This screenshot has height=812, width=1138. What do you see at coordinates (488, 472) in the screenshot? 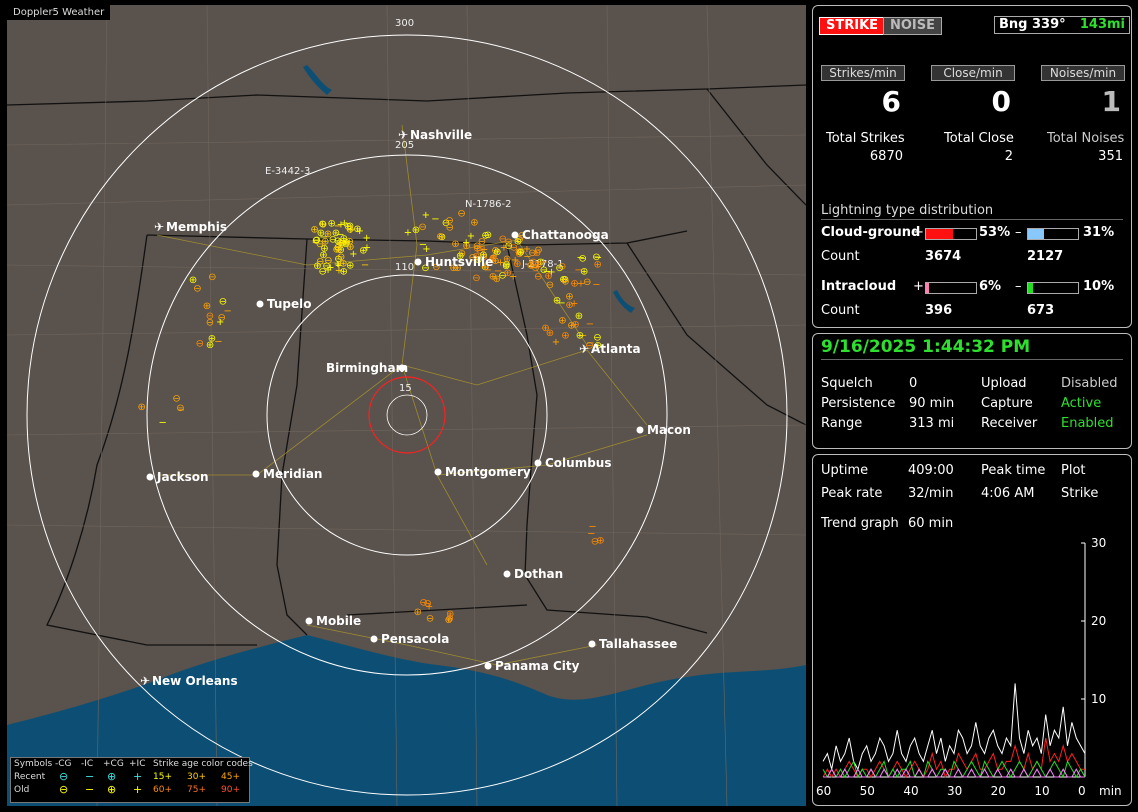
I see `city-name: Montgomery` at bounding box center [488, 472].